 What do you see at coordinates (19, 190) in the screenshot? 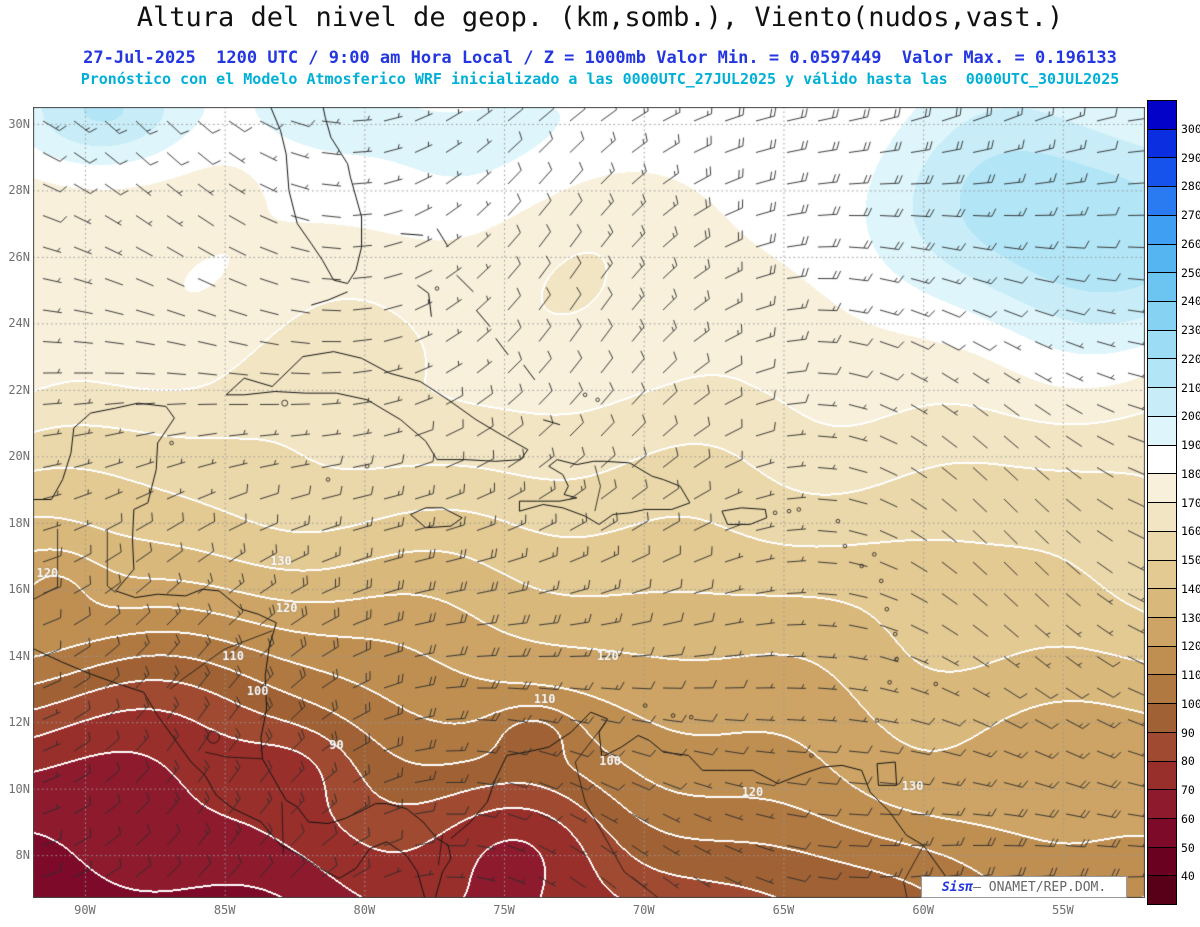
I see `y-tick: 28N` at bounding box center [19, 190].